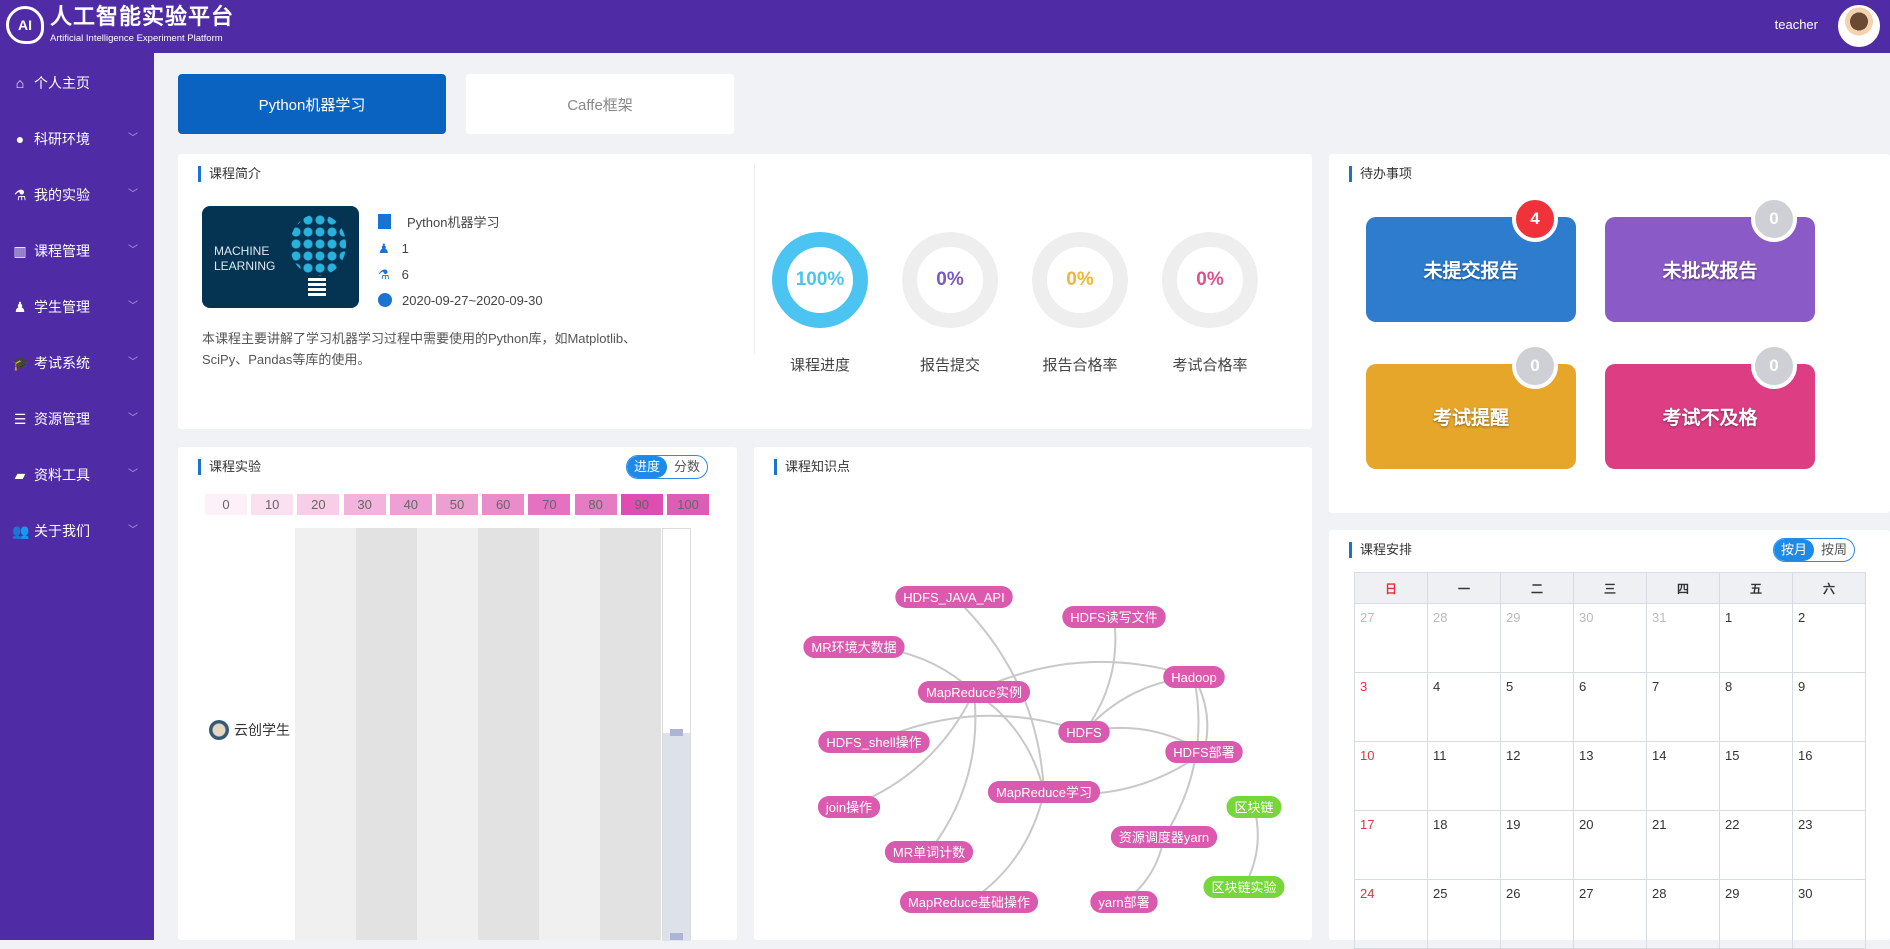  I want to click on calendar-day: 14, so click(1683, 776).